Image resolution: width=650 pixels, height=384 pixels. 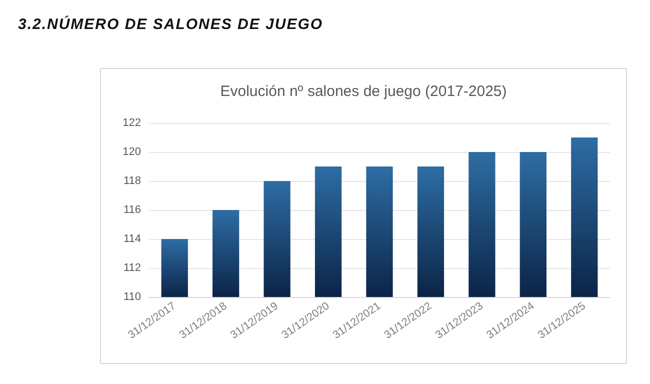 I want to click on y-tick-label: 118, so click(x=132, y=181).